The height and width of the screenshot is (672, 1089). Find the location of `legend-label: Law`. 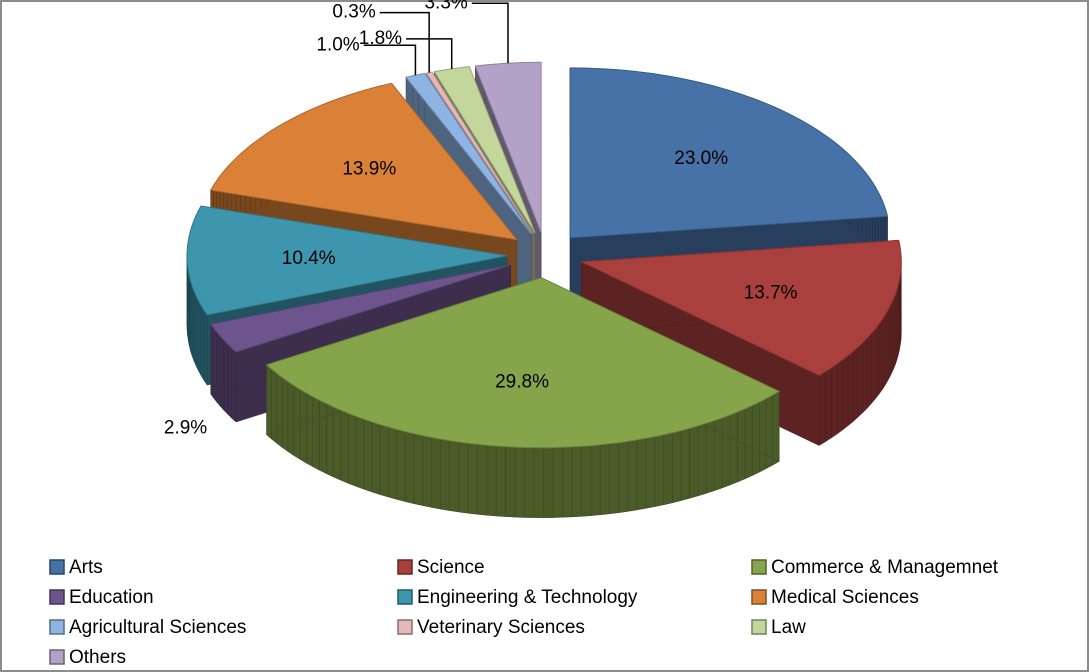

legend-label: Law is located at coordinates (788, 627).